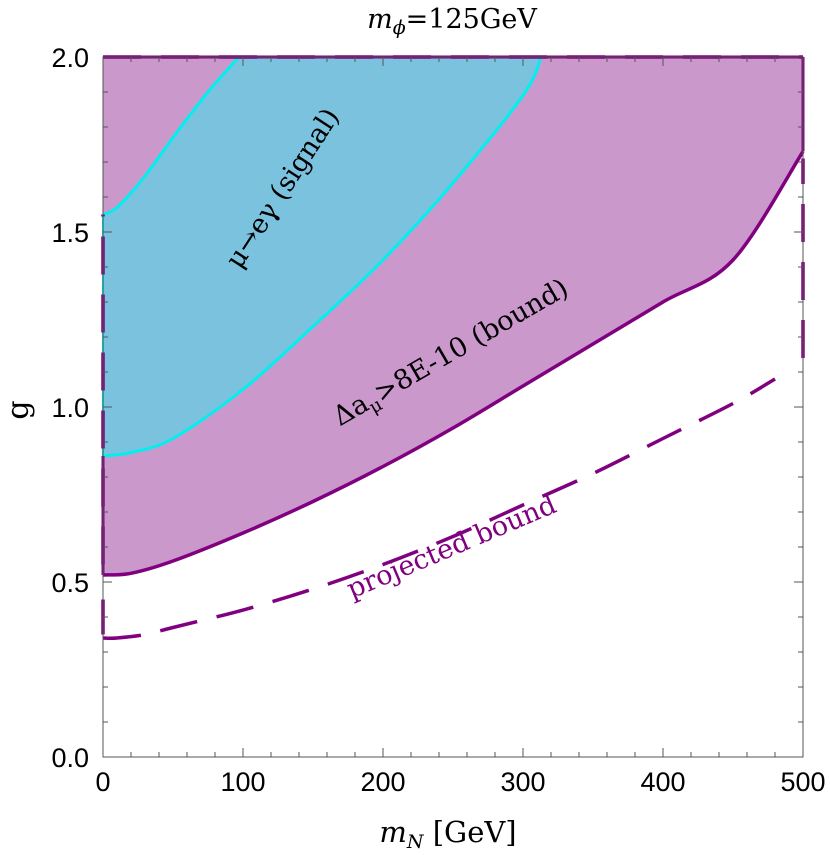 This screenshot has width=830, height=856. I want to click on xlabel-subscript: N, so click(415, 842).